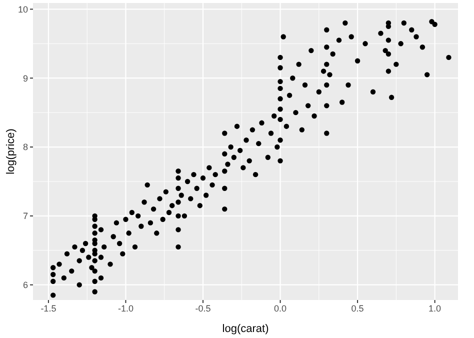  I want to click on y-tick-label: 9, so click(25, 78).